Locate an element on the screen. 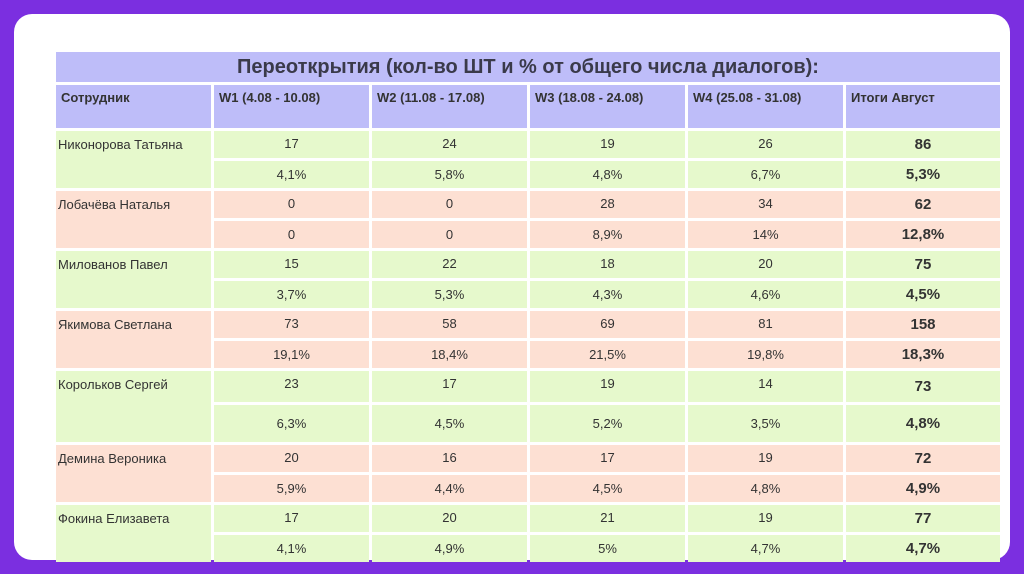  percent-cell: 4,6% is located at coordinates (765, 294).